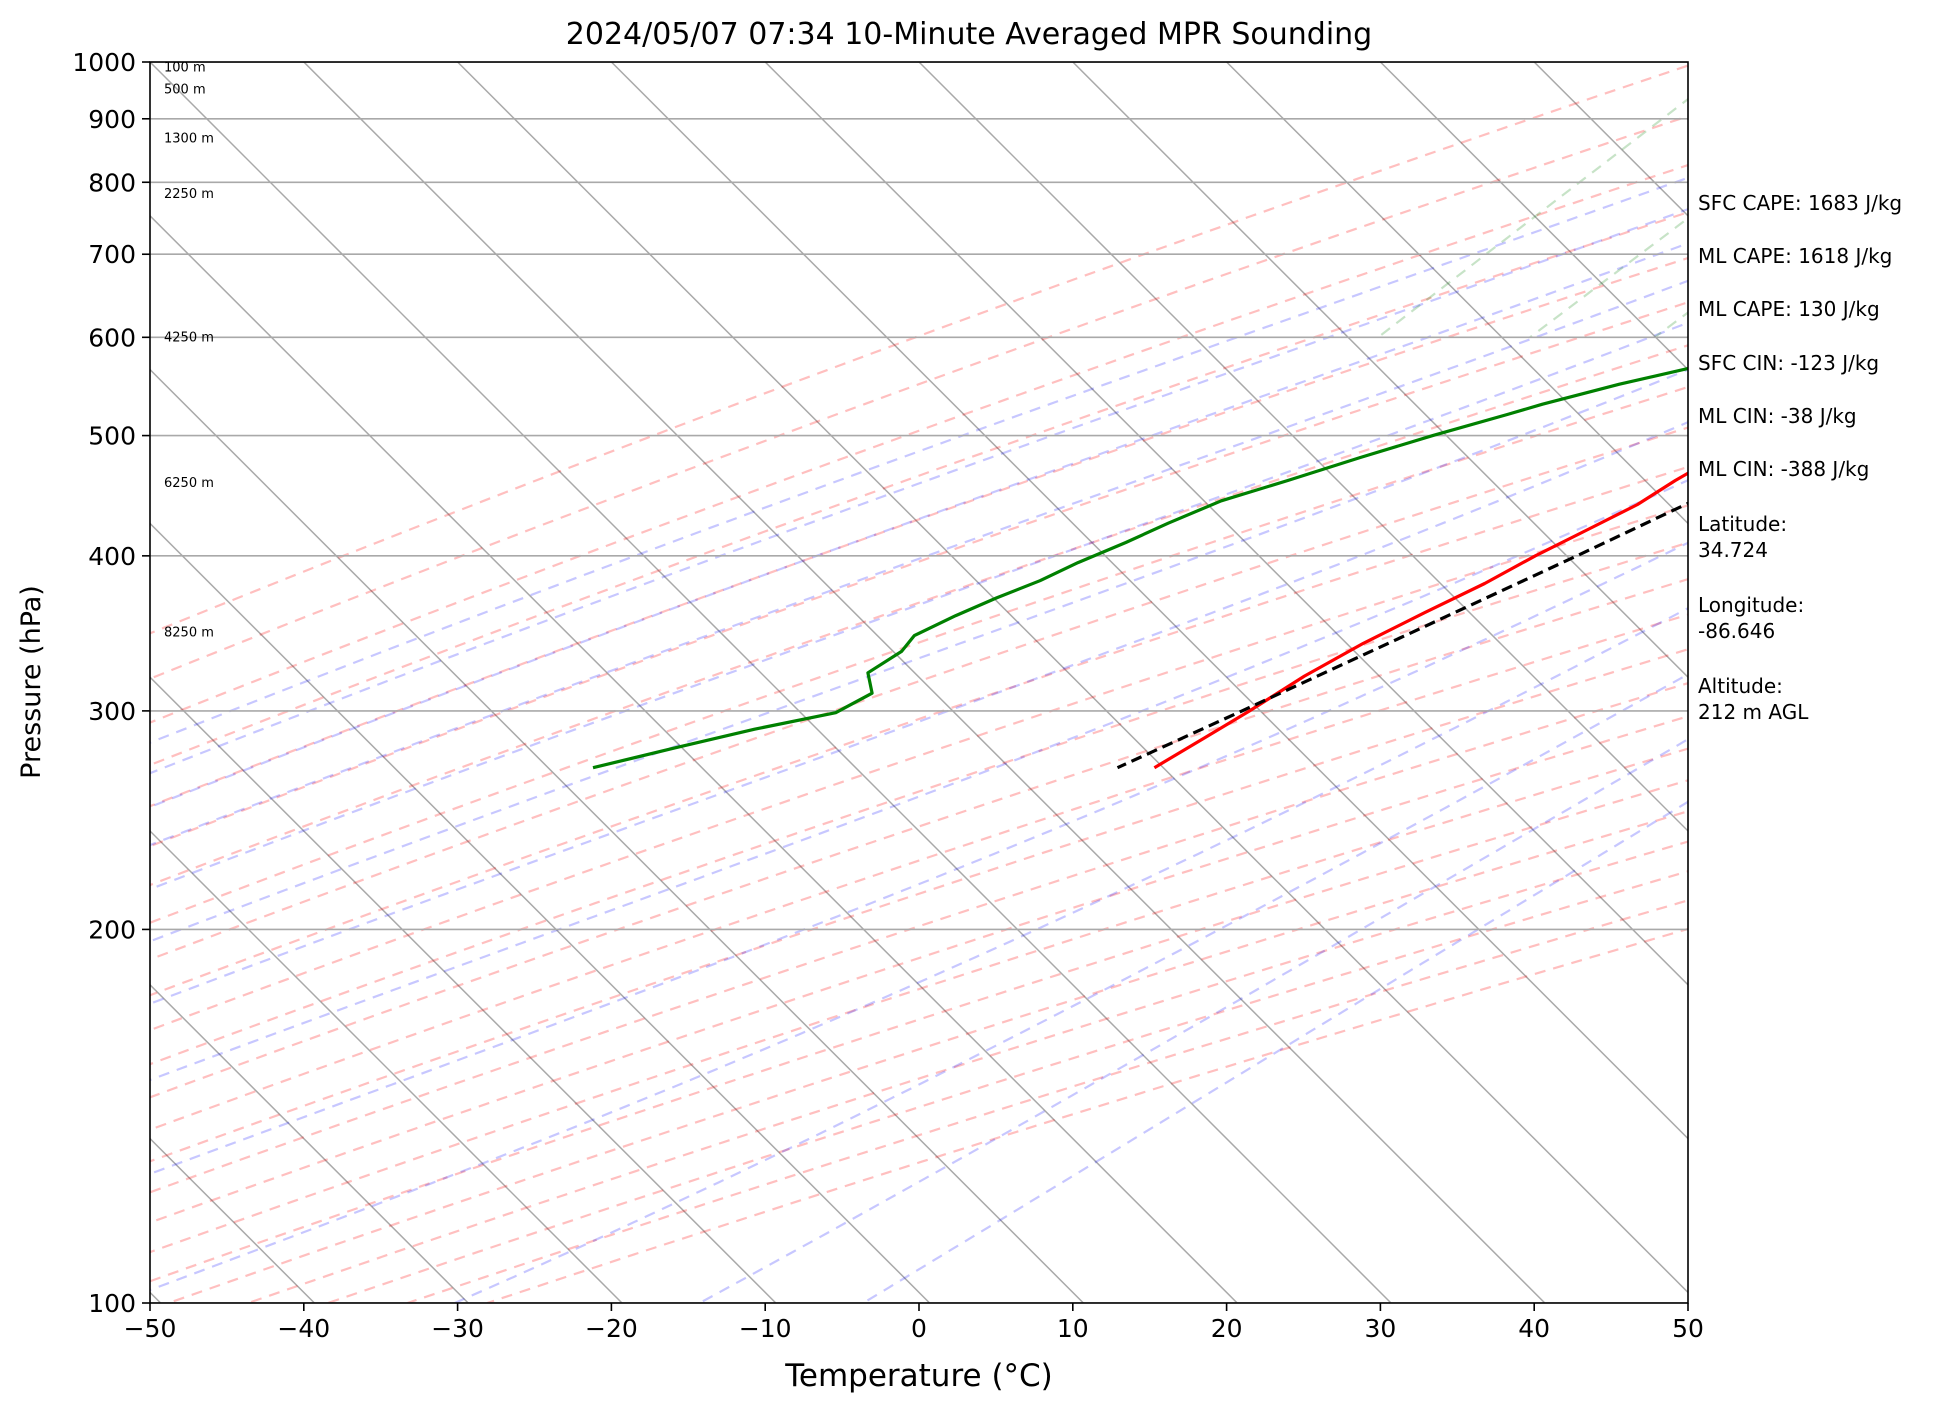  Describe the element at coordinates (112, 556) in the screenshot. I see `y-tick-label: 400` at that location.